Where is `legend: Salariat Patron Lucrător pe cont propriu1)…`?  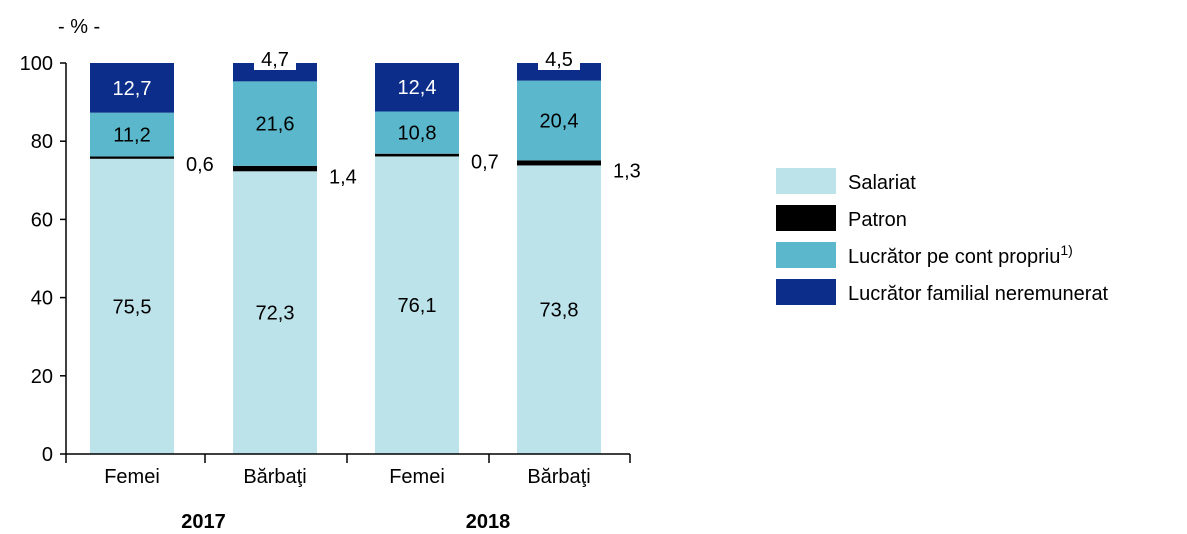 legend: Salariat Patron Lucrător pe cont propriu1)… is located at coordinates (942, 236).